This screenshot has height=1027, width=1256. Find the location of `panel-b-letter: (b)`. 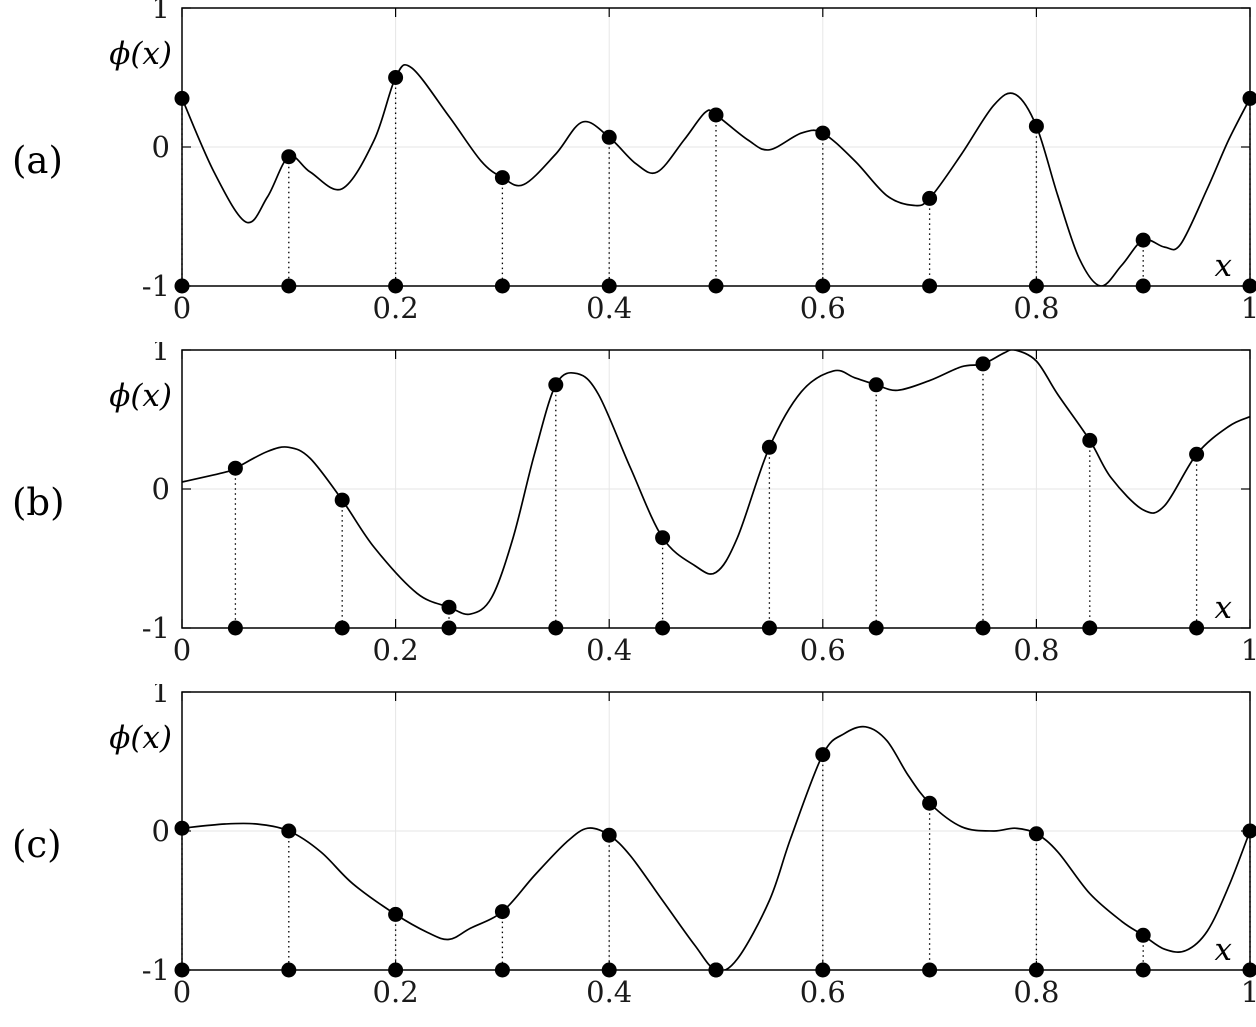

panel-b-letter: (b) is located at coordinates (38, 502).